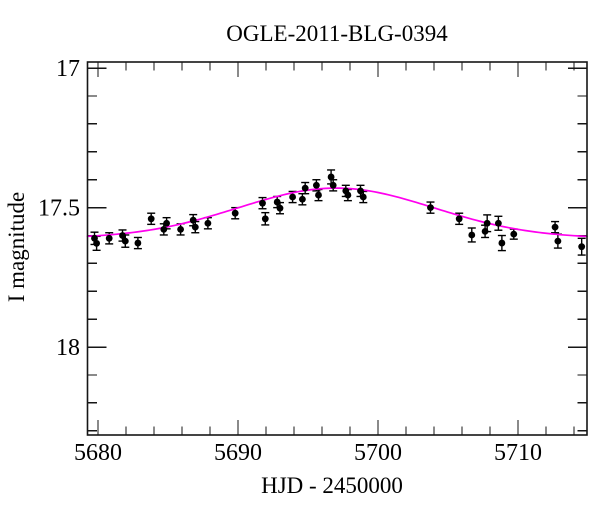 The height and width of the screenshot is (512, 600). Describe the element at coordinates (378, 453) in the screenshot. I see `x-tick-label: 5700` at that location.